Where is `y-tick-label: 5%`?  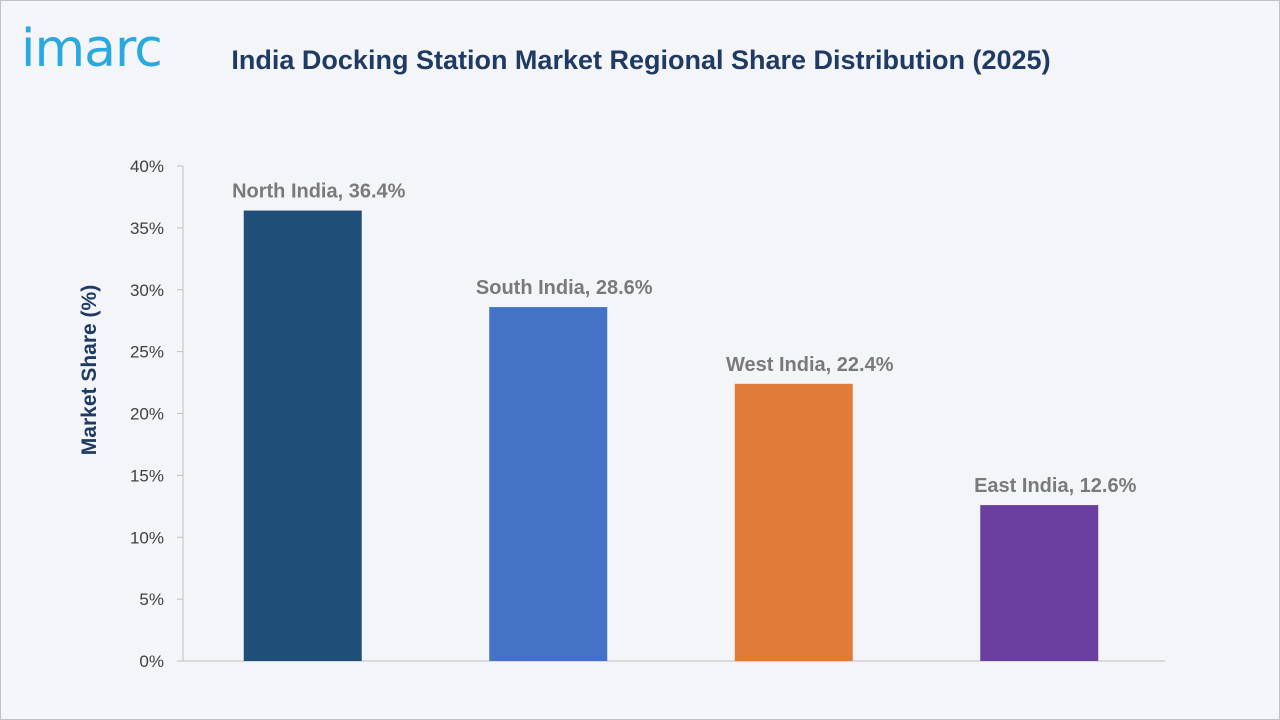 y-tick-label: 5% is located at coordinates (151, 599).